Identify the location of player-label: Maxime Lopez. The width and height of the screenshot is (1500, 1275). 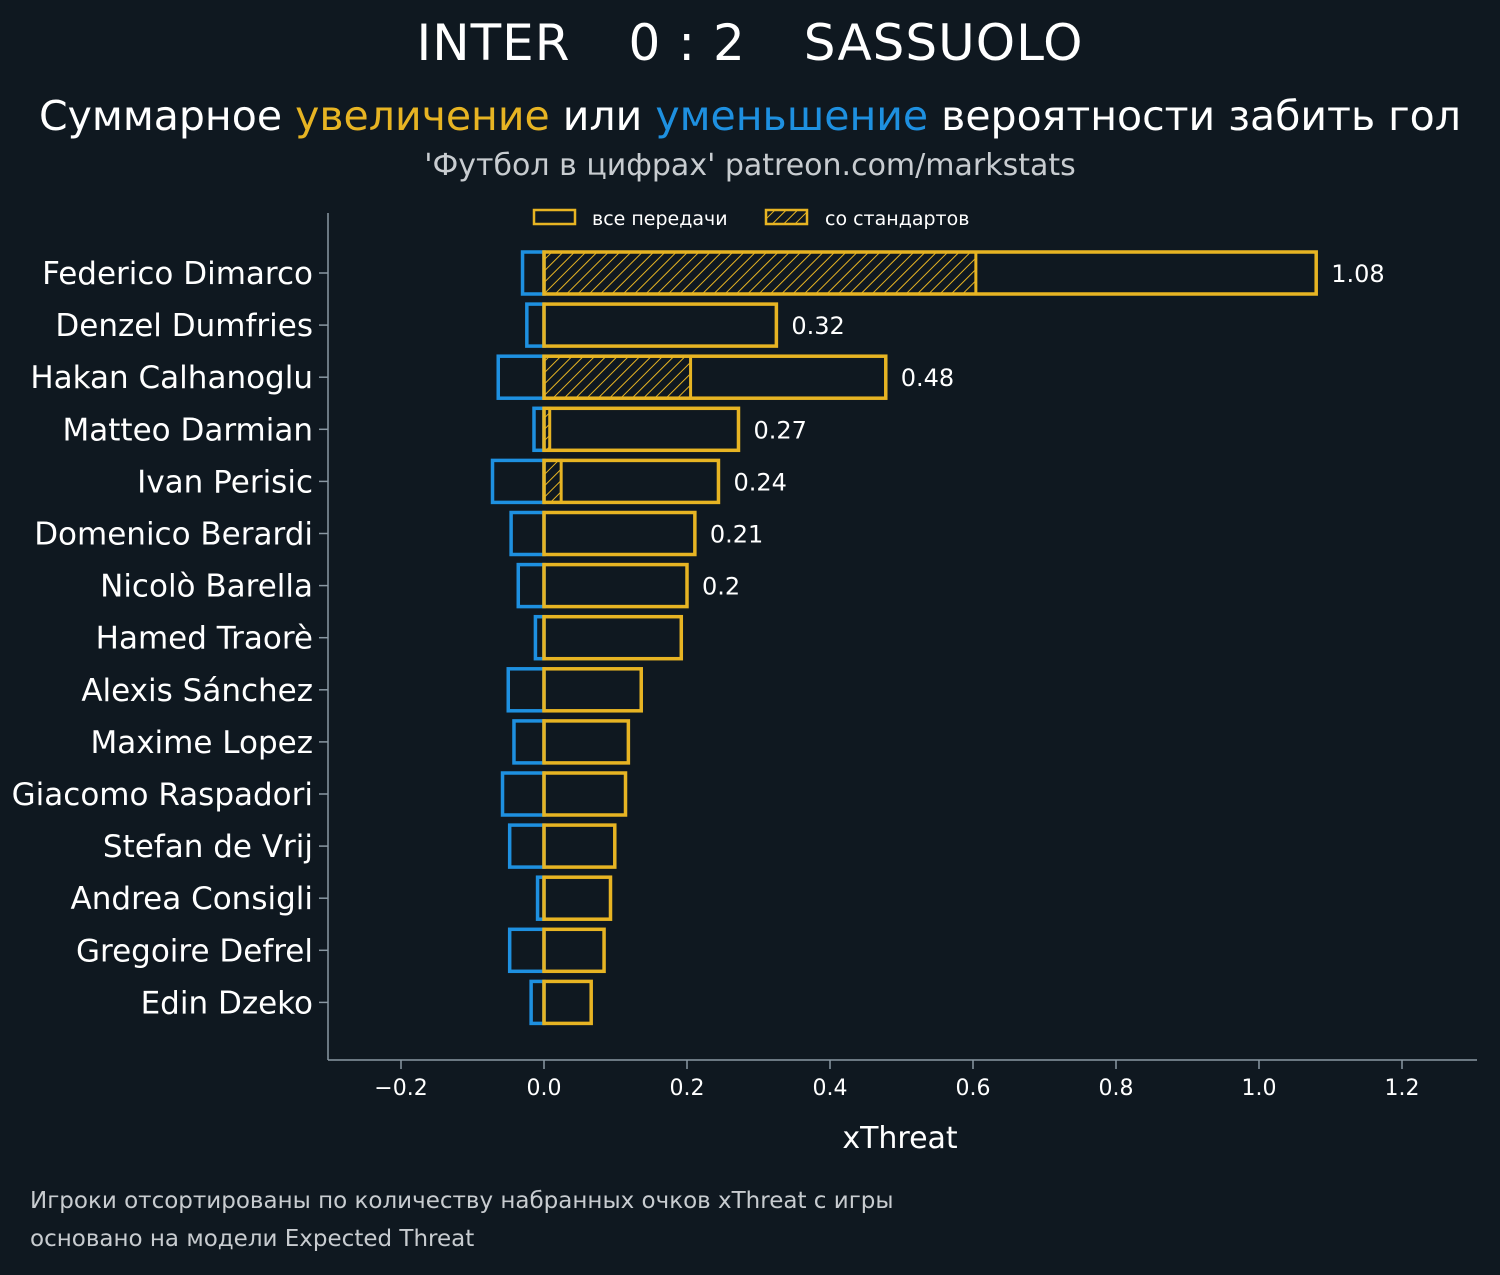
(201, 743).